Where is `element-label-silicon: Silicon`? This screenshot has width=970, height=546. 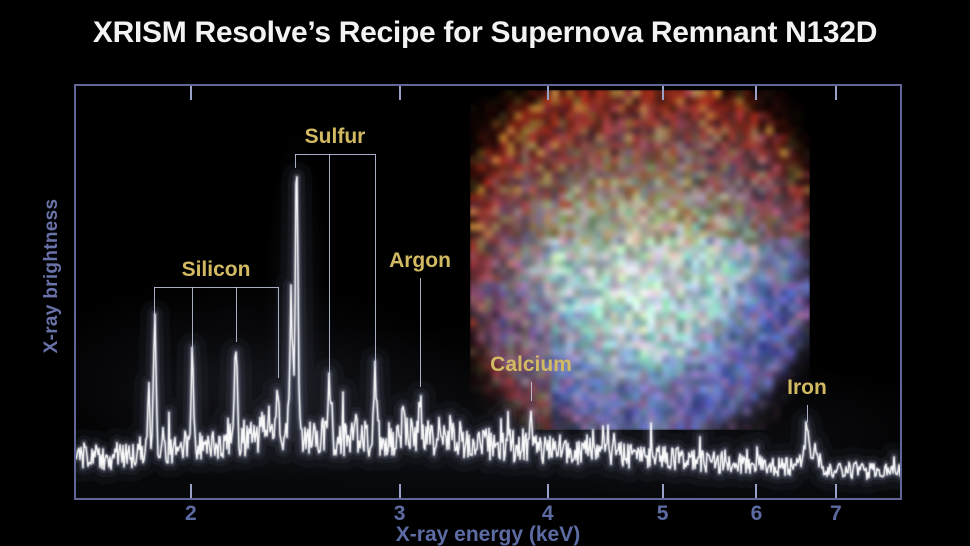
element-label-silicon: Silicon is located at coordinates (216, 269).